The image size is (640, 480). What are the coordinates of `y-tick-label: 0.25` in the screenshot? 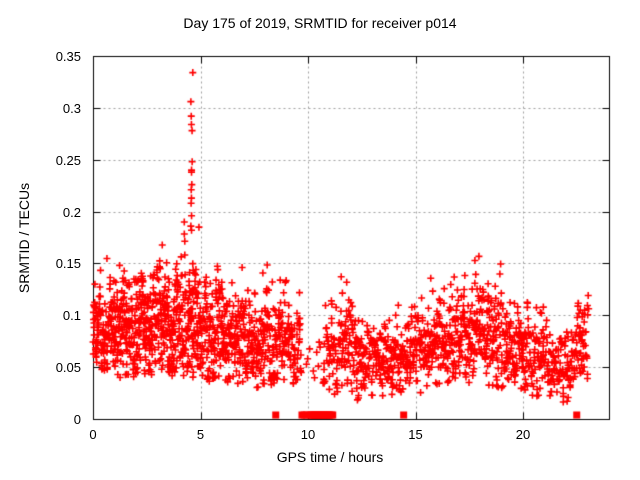 It's located at (68, 160).